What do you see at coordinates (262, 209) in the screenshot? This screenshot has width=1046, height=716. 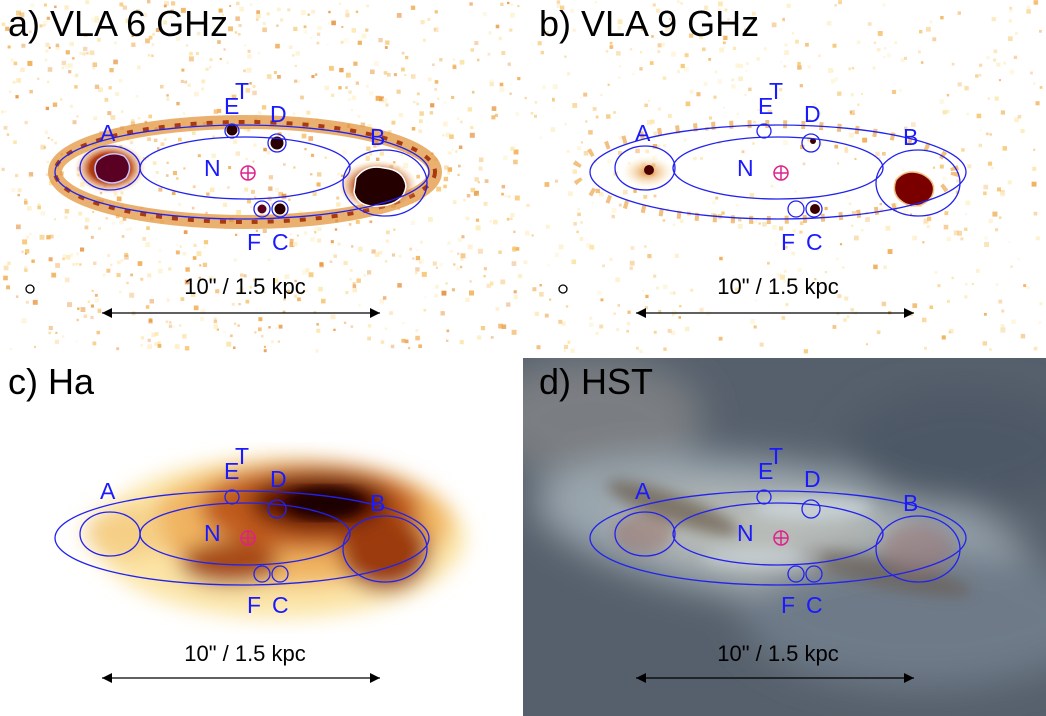 I see `knot-f` at bounding box center [262, 209].